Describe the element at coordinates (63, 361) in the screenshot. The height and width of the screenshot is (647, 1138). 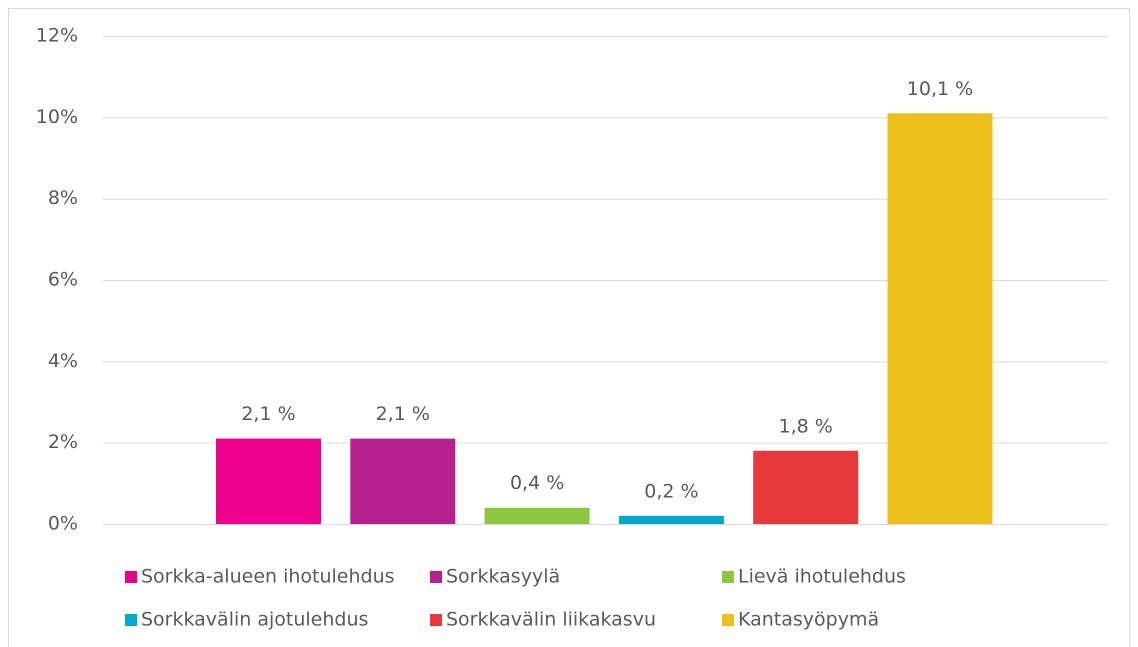
I see `y-tick-label: 4%` at that location.